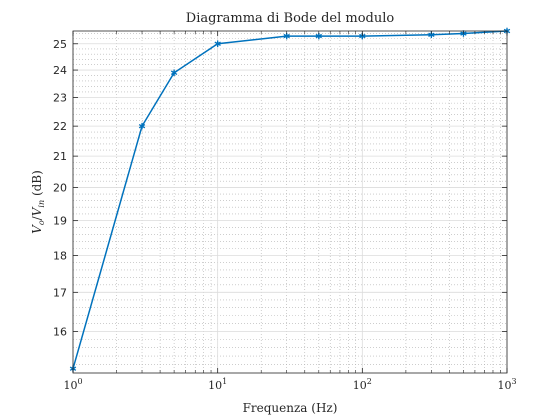 This screenshot has height=420, width=560. I want to click on x-tick-label: 10¹, so click(217, 384).